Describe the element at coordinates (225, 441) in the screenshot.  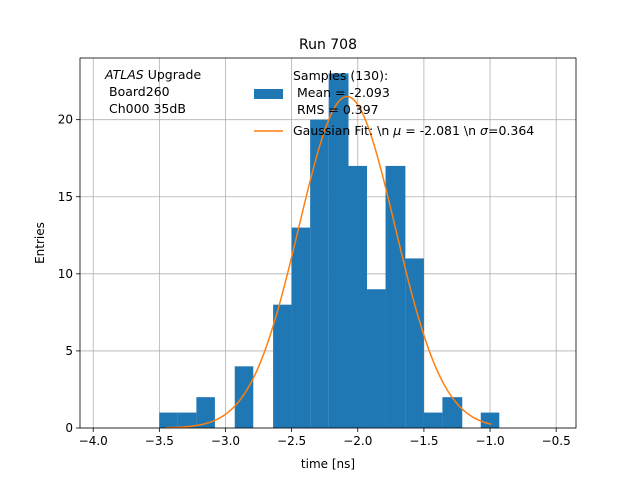
I see `x-tick-label-2: −3.0` at that location.